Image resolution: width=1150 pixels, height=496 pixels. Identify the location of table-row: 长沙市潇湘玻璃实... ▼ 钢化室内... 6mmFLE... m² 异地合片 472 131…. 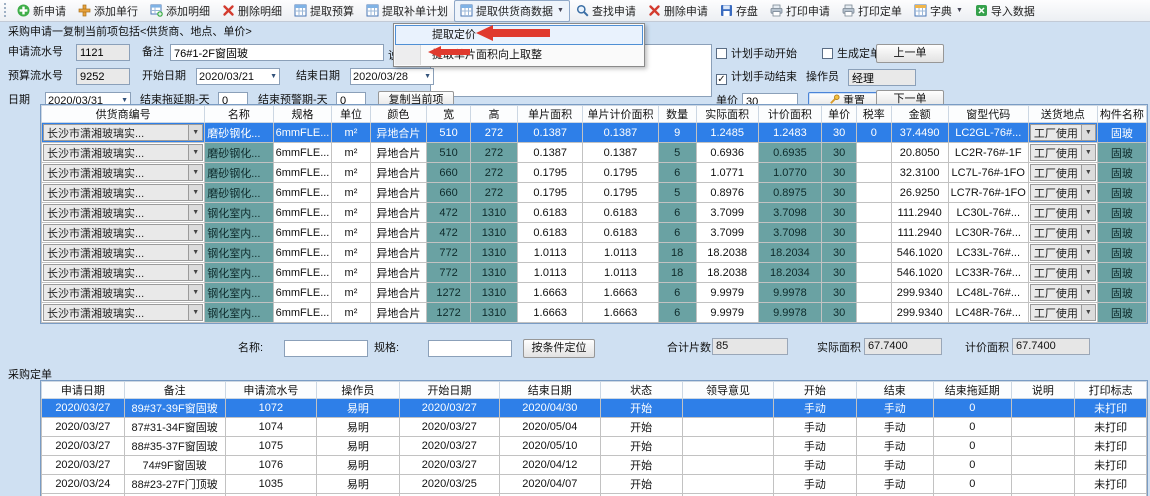
(594, 232).